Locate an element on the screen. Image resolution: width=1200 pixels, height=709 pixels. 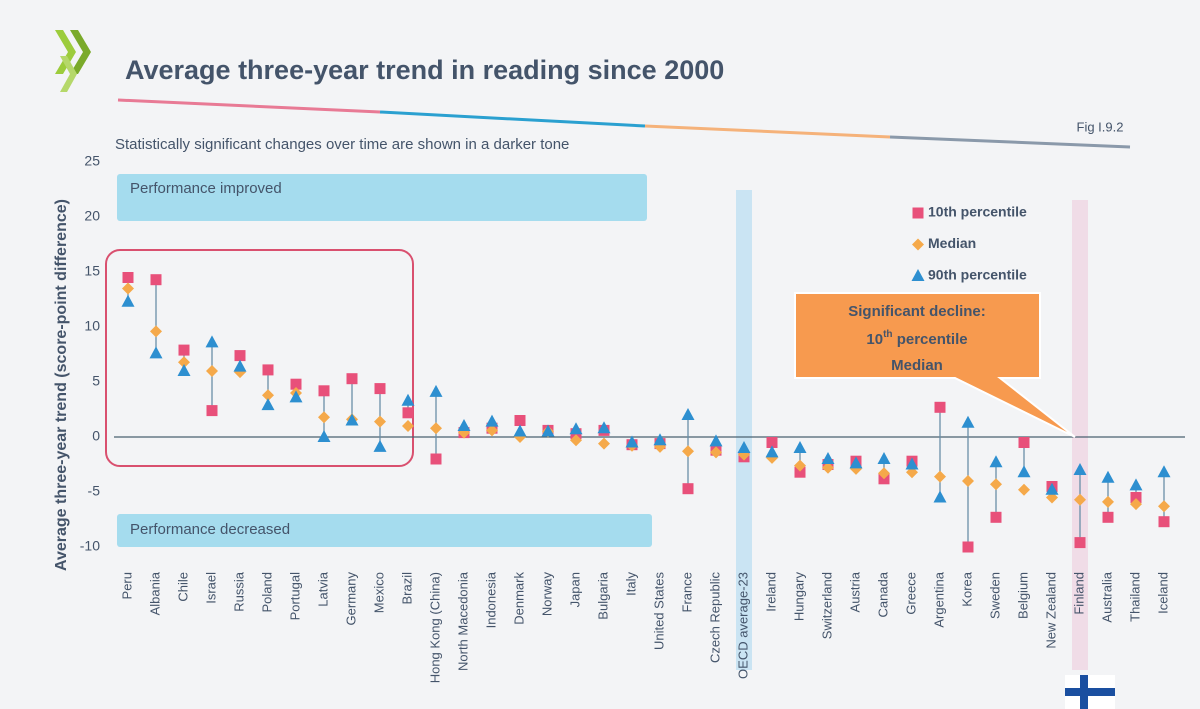
x-tick-label: Iceland is located at coordinates (1162, 593).